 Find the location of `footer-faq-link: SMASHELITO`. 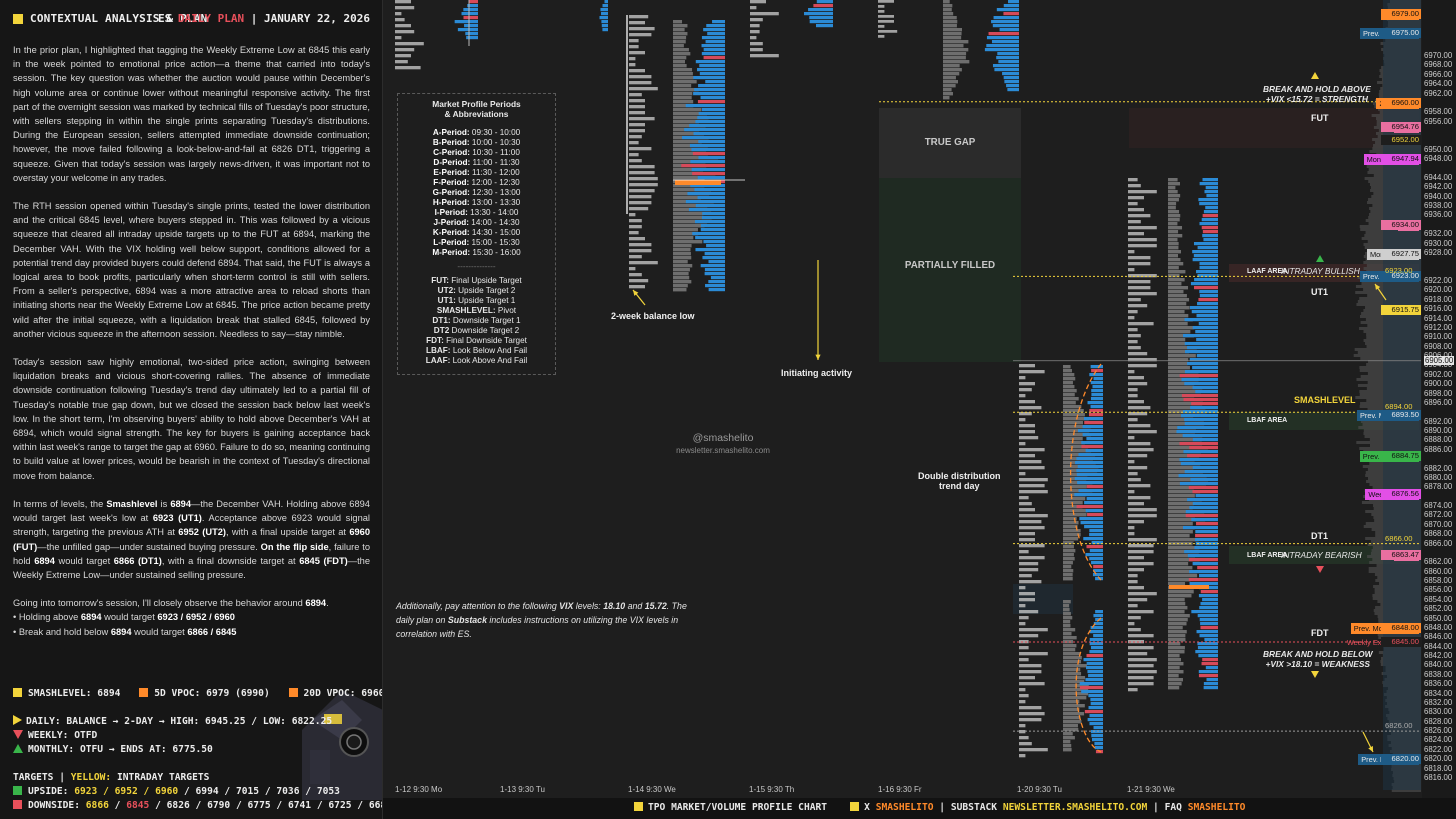

footer-faq-link: SMASHELITO is located at coordinates (1216, 807).